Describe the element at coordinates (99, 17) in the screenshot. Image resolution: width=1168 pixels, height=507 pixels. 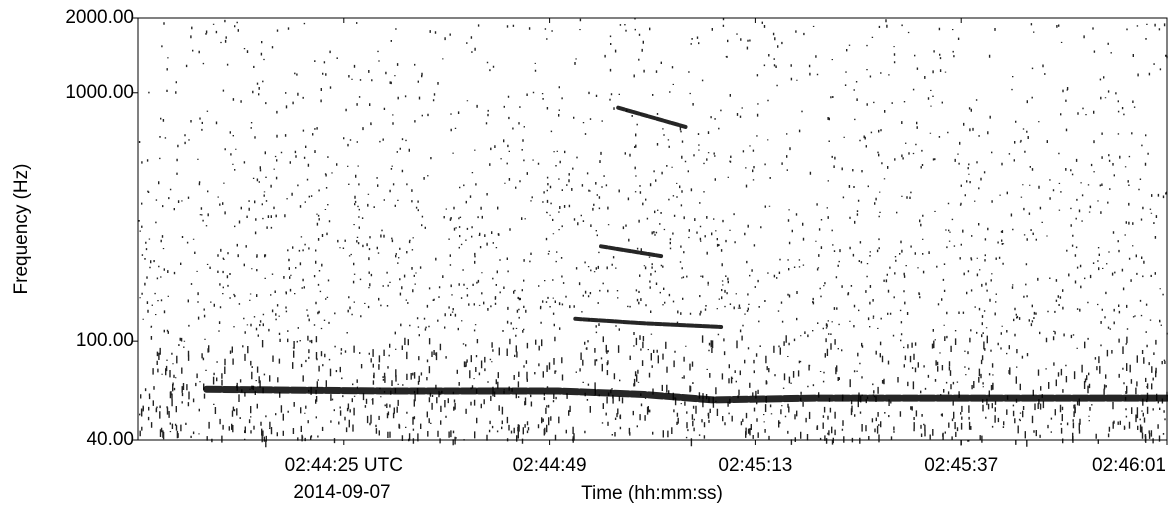
I see `y-tick-label: 2000.00` at that location.